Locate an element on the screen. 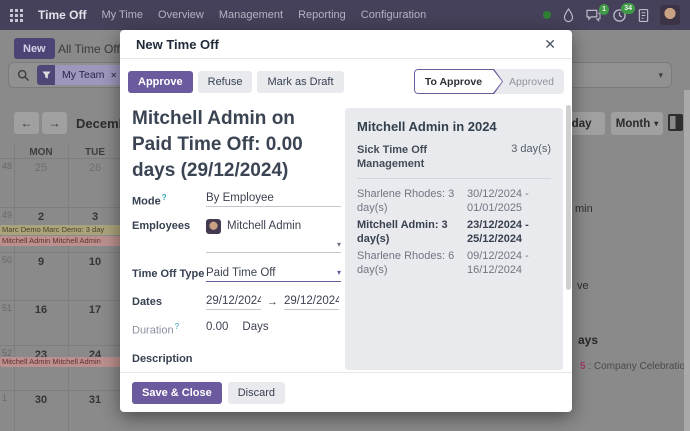  remove-facet-icon: ✕ is located at coordinates (114, 75).